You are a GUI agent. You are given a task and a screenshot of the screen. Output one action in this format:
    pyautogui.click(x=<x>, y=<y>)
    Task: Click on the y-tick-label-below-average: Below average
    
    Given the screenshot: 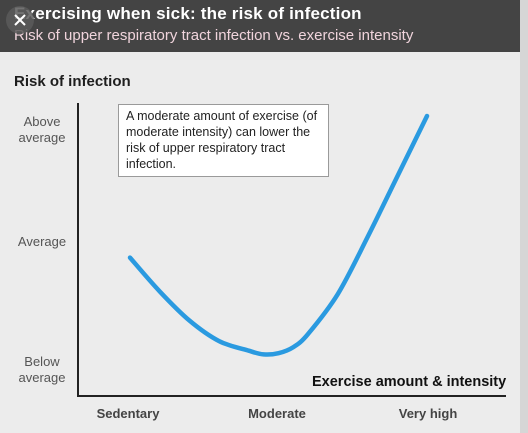 What is the action you would take?
    pyautogui.click(x=42, y=369)
    